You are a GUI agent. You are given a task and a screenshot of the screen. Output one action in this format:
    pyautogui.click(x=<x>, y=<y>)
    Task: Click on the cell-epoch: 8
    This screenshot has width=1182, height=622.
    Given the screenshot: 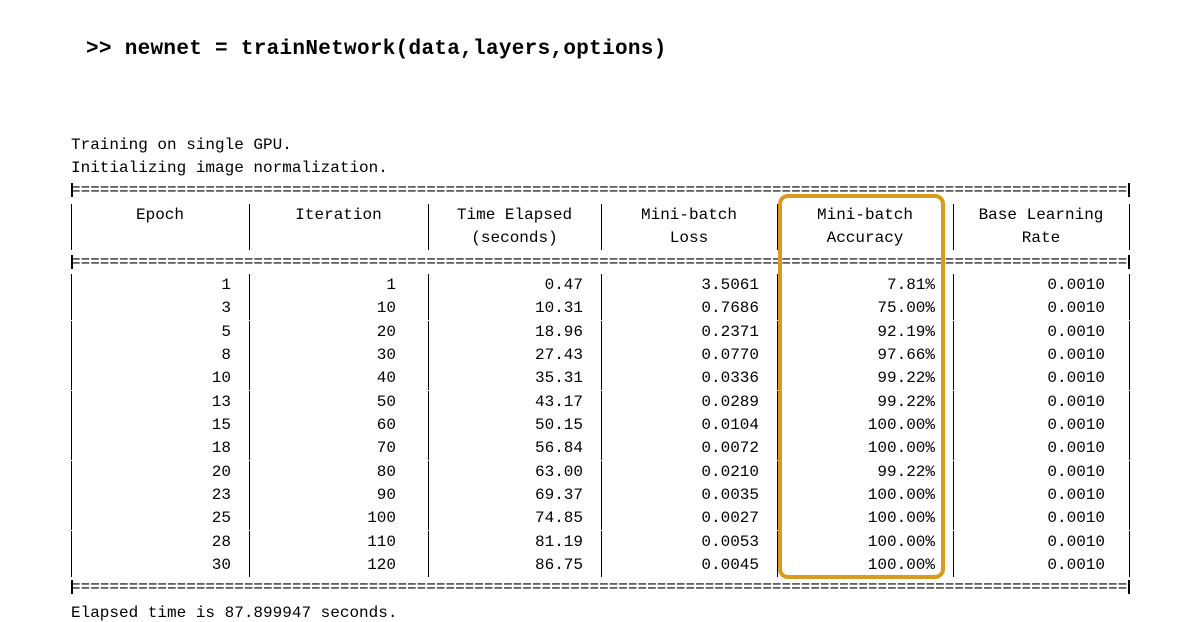 What is the action you would take?
    pyautogui.click(x=226, y=354)
    